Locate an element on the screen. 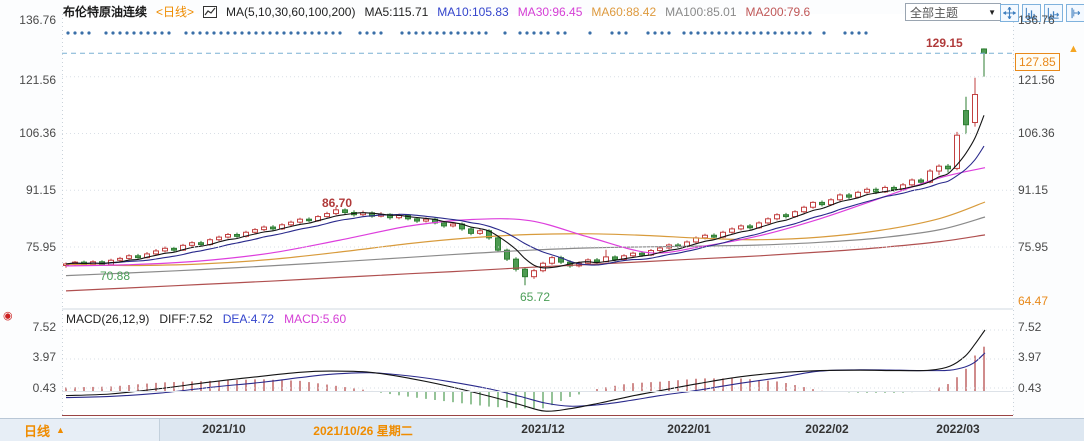 This screenshot has height=441, width=1084. period-tag: <日线> is located at coordinates (175, 12).